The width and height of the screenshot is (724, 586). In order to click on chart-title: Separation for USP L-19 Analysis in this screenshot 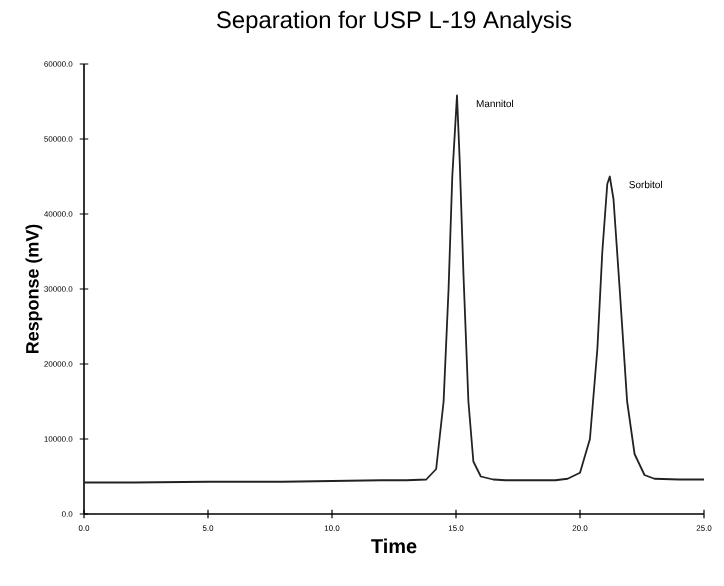, I will do `click(394, 22)`.